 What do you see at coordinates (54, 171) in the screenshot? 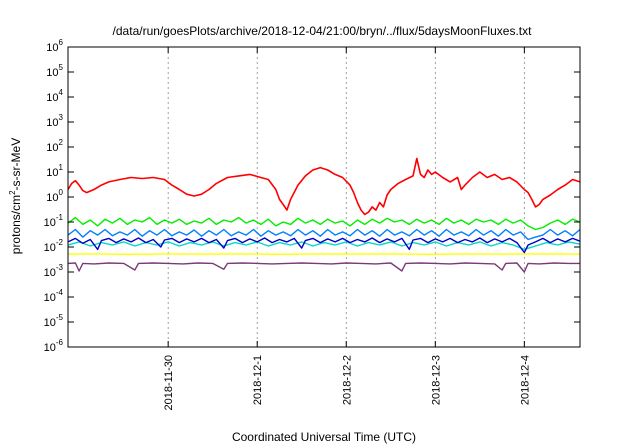
I see `y-tick-label: 10¹` at bounding box center [54, 171].